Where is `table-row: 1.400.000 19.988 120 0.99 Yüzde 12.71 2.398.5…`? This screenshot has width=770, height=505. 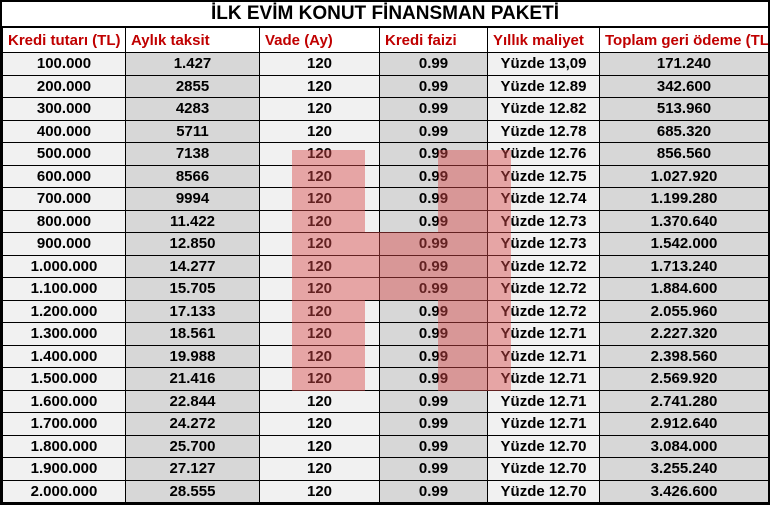 table-row: 1.400.000 19.988 120 0.99 Yüzde 12.71 2.398.5… is located at coordinates (385, 356).